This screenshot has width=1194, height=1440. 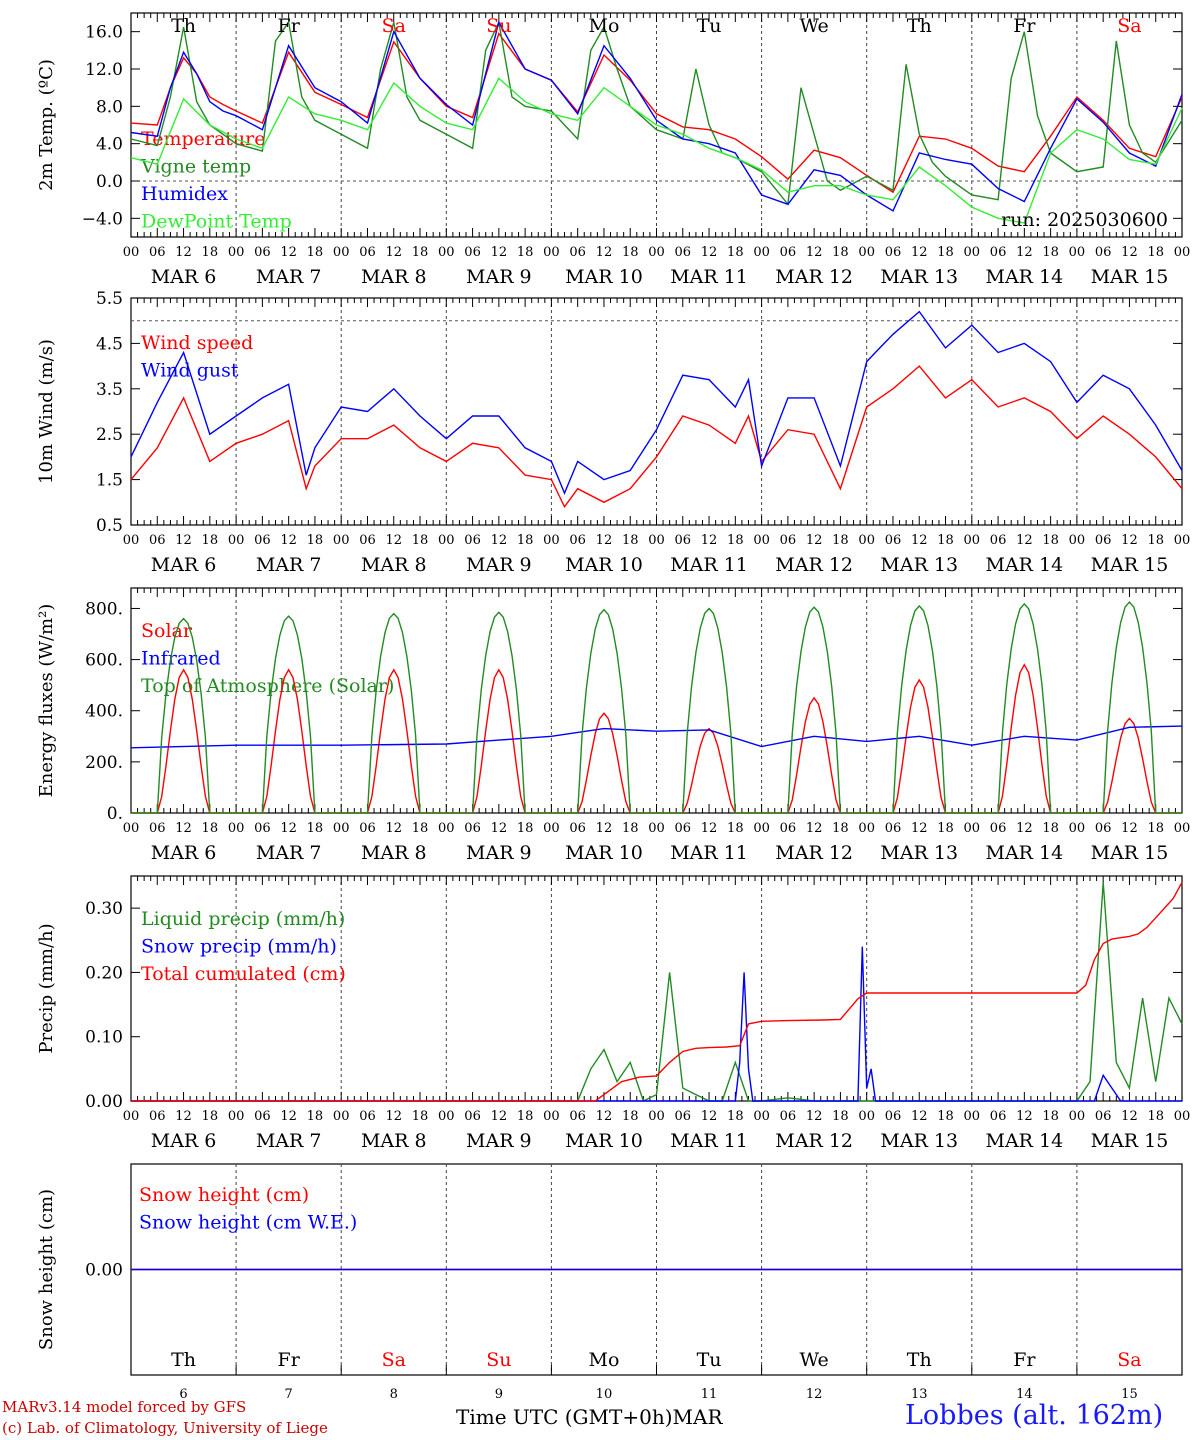 I want to click on wind-ytick-label: 0.5, so click(x=109, y=526).